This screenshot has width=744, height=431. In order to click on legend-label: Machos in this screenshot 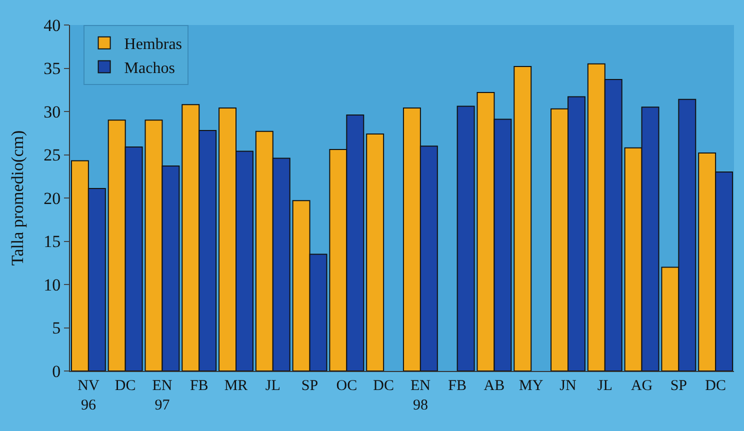, I will do `click(149, 68)`.